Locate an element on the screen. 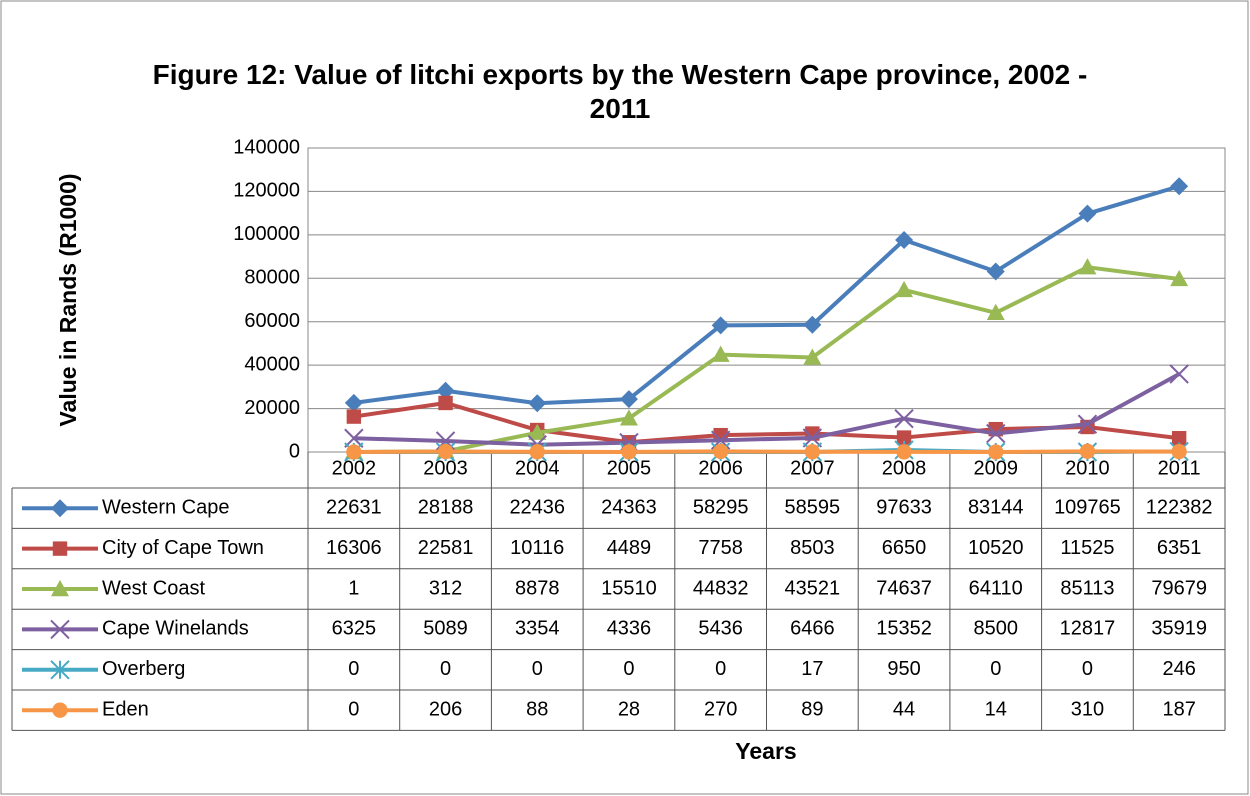  table-cell: 187 is located at coordinates (1178, 709).